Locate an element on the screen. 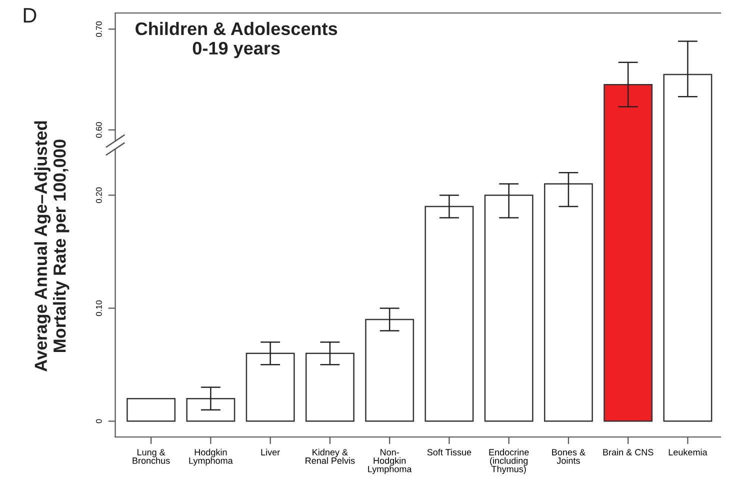  x-tick-label: Non- Hodgkin Lymphoma is located at coordinates (390, 461).